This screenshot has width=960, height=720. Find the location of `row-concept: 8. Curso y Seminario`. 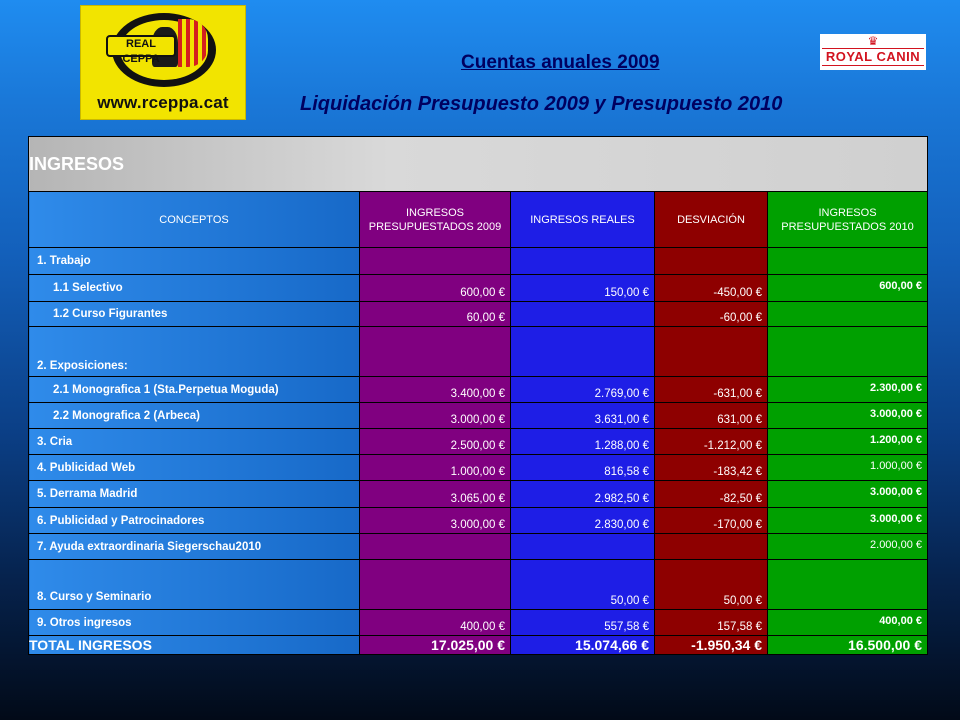

row-concept: 8. Curso y Seminario is located at coordinates (194, 584).